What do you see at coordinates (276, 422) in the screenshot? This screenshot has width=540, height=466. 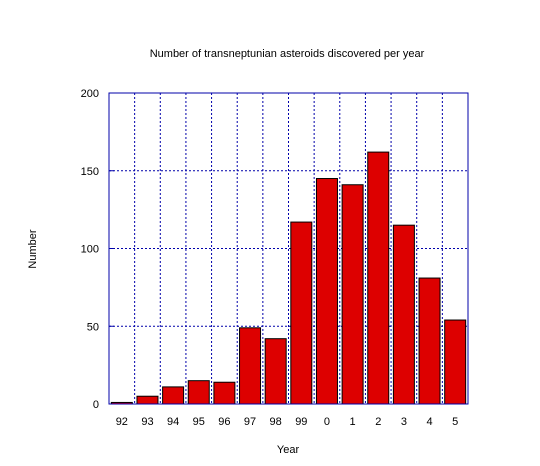 I see `x-tick-label: 98` at bounding box center [276, 422].